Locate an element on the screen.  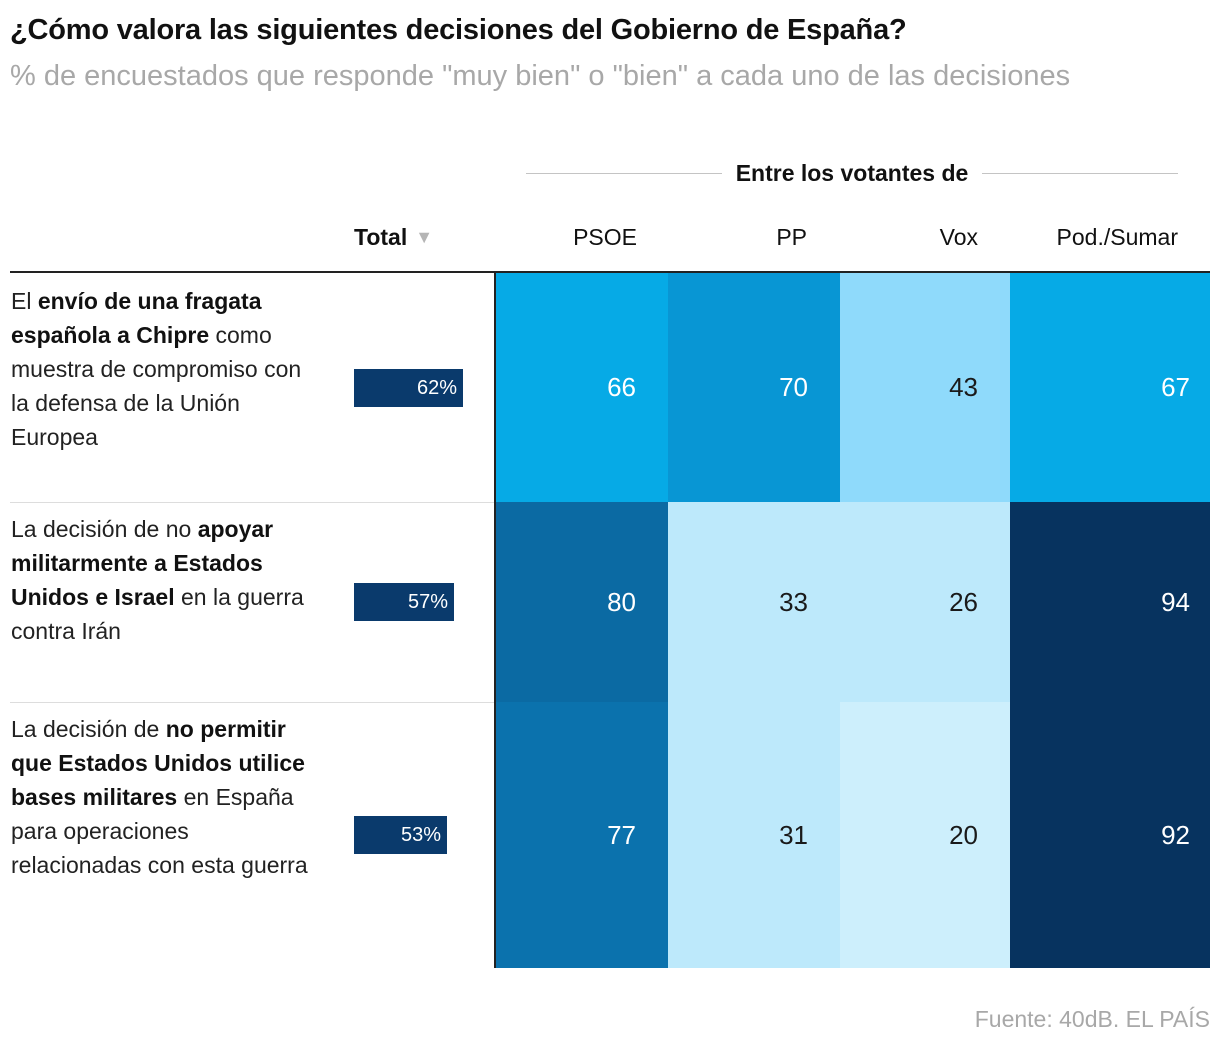
heatmap-cell: 43 is located at coordinates (925, 387).